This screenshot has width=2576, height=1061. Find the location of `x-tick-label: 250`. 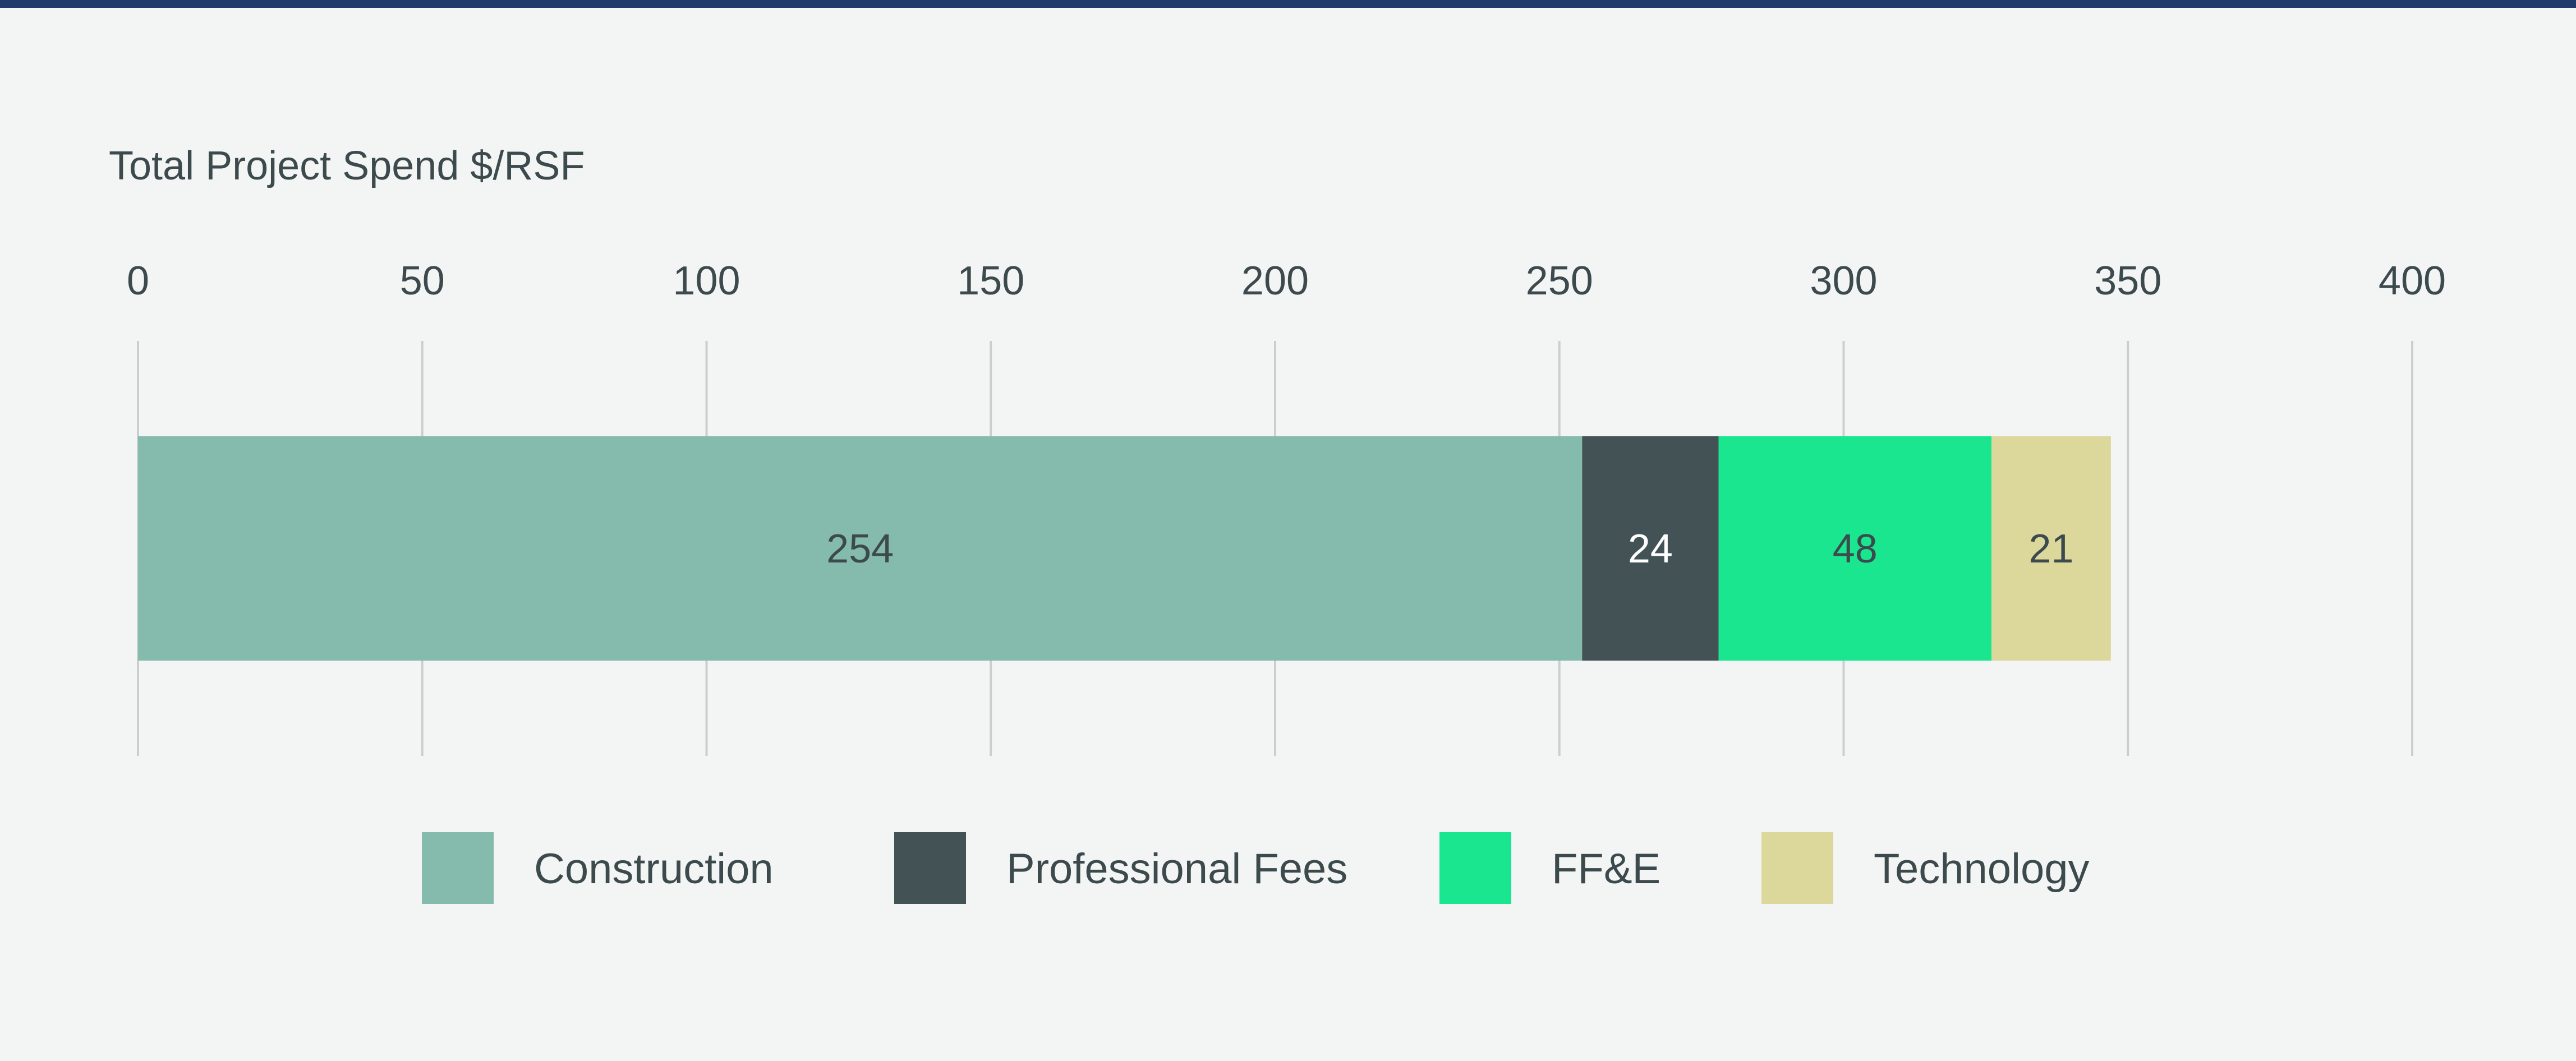

x-tick-label: 250 is located at coordinates (1559, 281).